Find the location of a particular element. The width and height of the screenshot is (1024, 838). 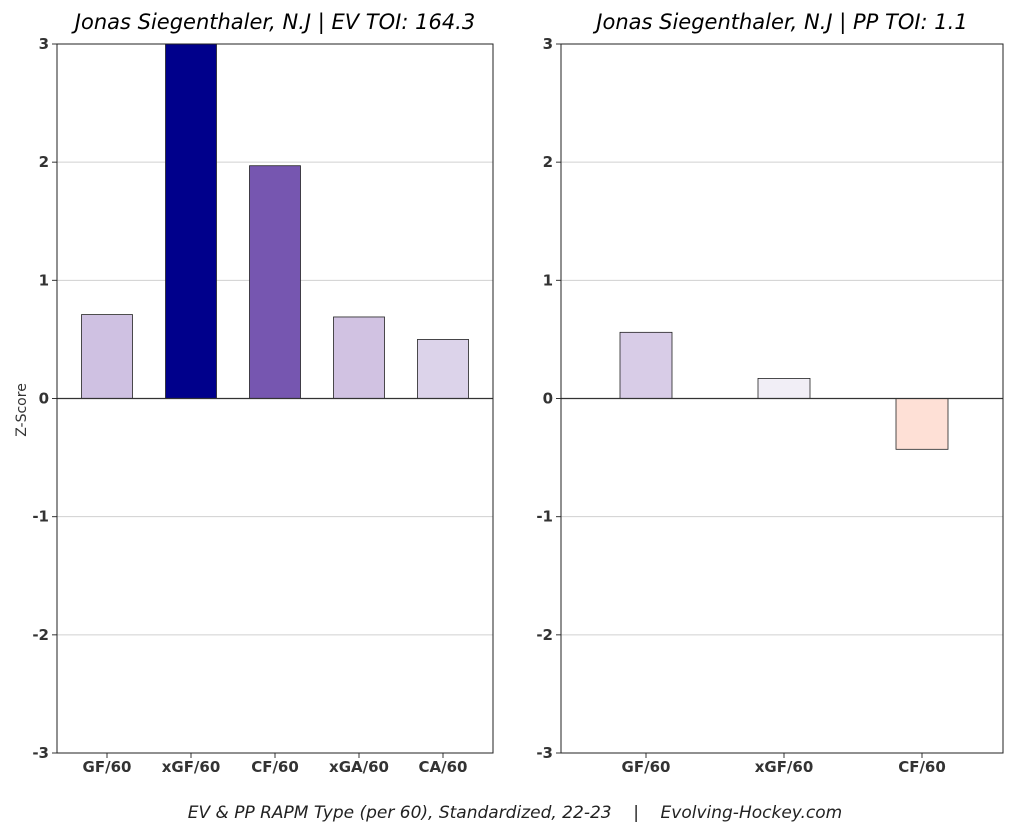

left-y-tick-label: 1 is located at coordinates (44, 280).